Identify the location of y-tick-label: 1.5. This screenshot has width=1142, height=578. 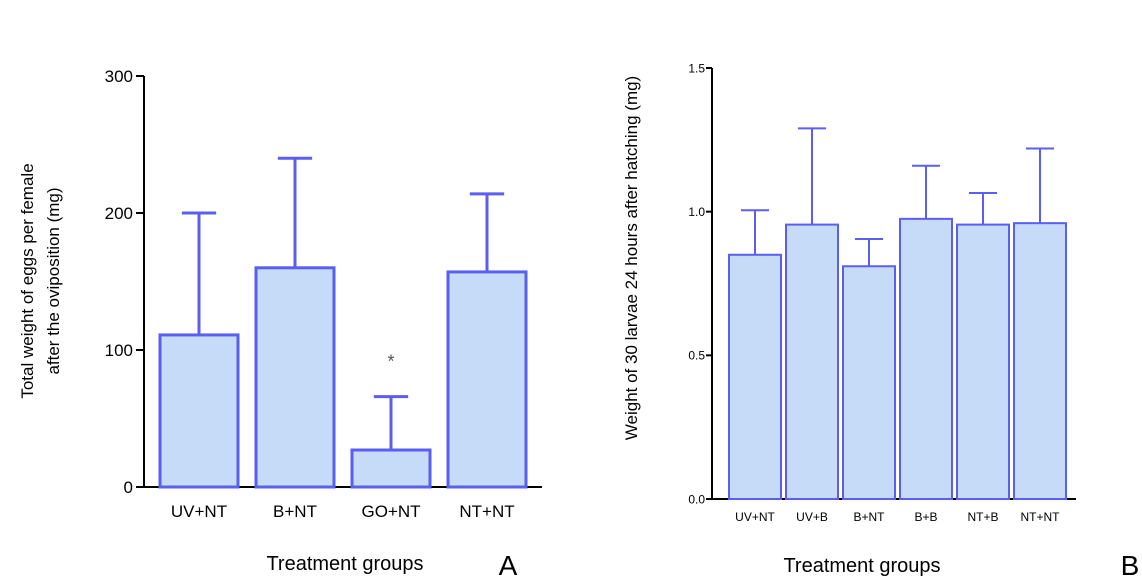
(696, 68).